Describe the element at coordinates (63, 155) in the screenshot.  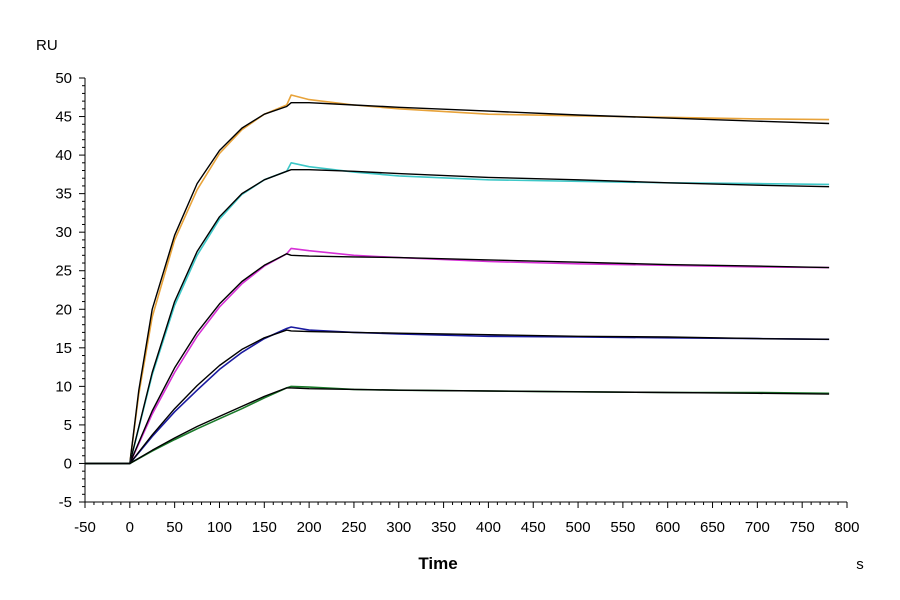
I see `y-tick-label: 40` at that location.